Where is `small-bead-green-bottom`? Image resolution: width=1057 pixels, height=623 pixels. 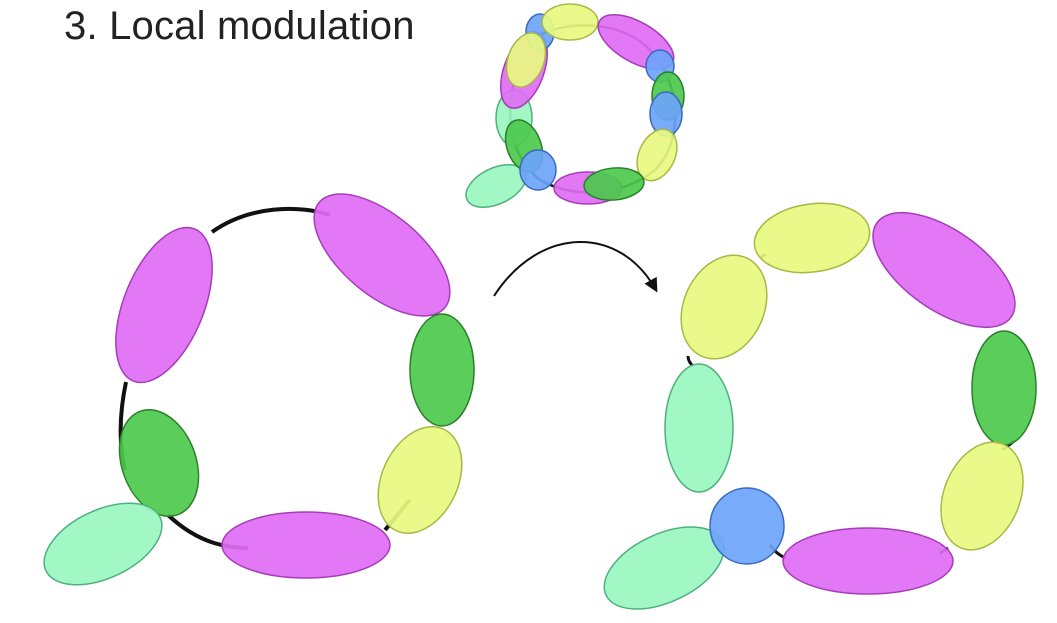
small-bead-green-bottom is located at coordinates (614, 184).